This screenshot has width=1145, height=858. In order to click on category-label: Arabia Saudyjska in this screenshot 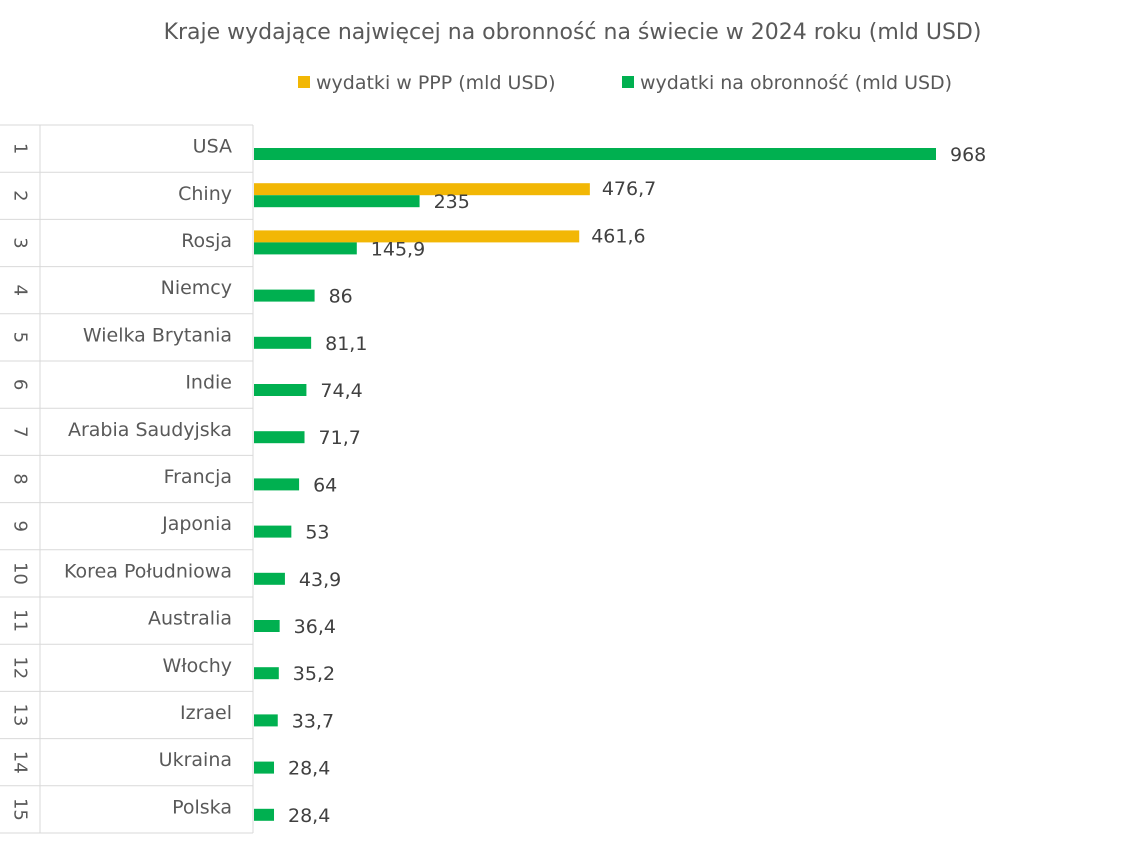, I will do `click(150, 430)`.